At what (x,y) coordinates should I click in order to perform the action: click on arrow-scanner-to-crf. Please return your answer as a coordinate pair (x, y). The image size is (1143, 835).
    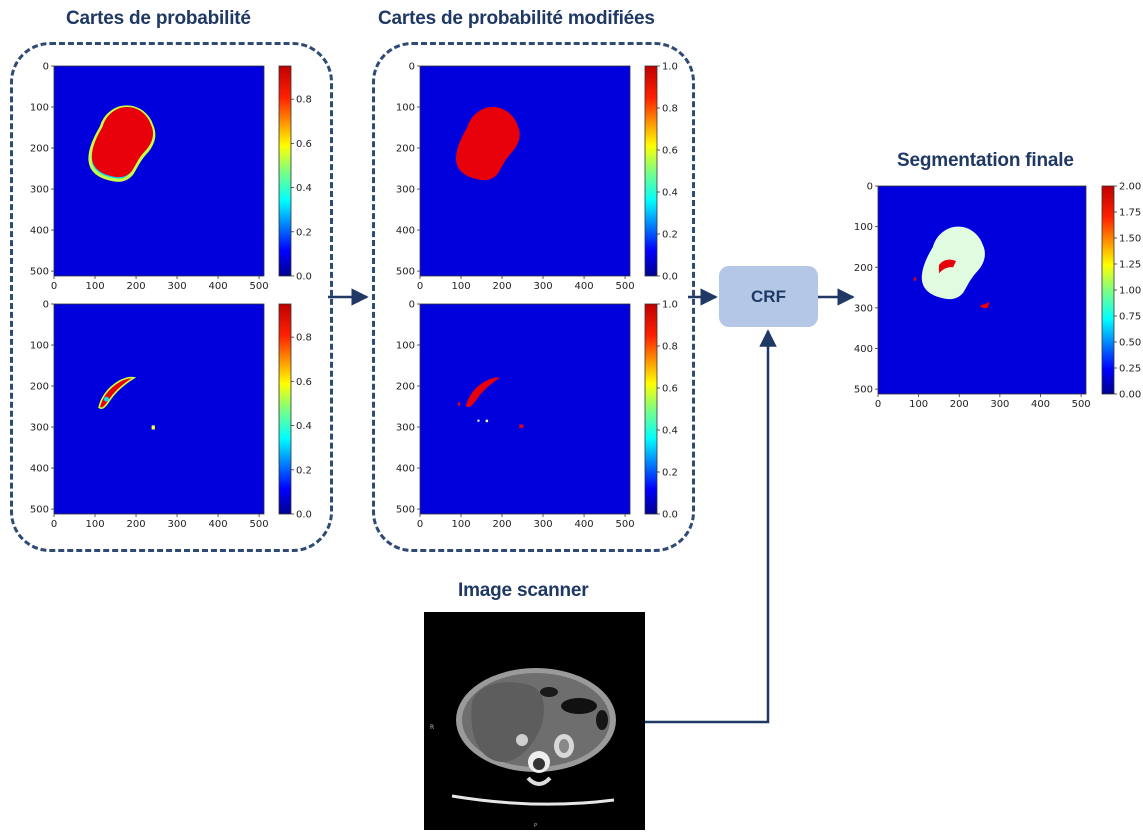
    Looking at the image, I should click on (711, 526).